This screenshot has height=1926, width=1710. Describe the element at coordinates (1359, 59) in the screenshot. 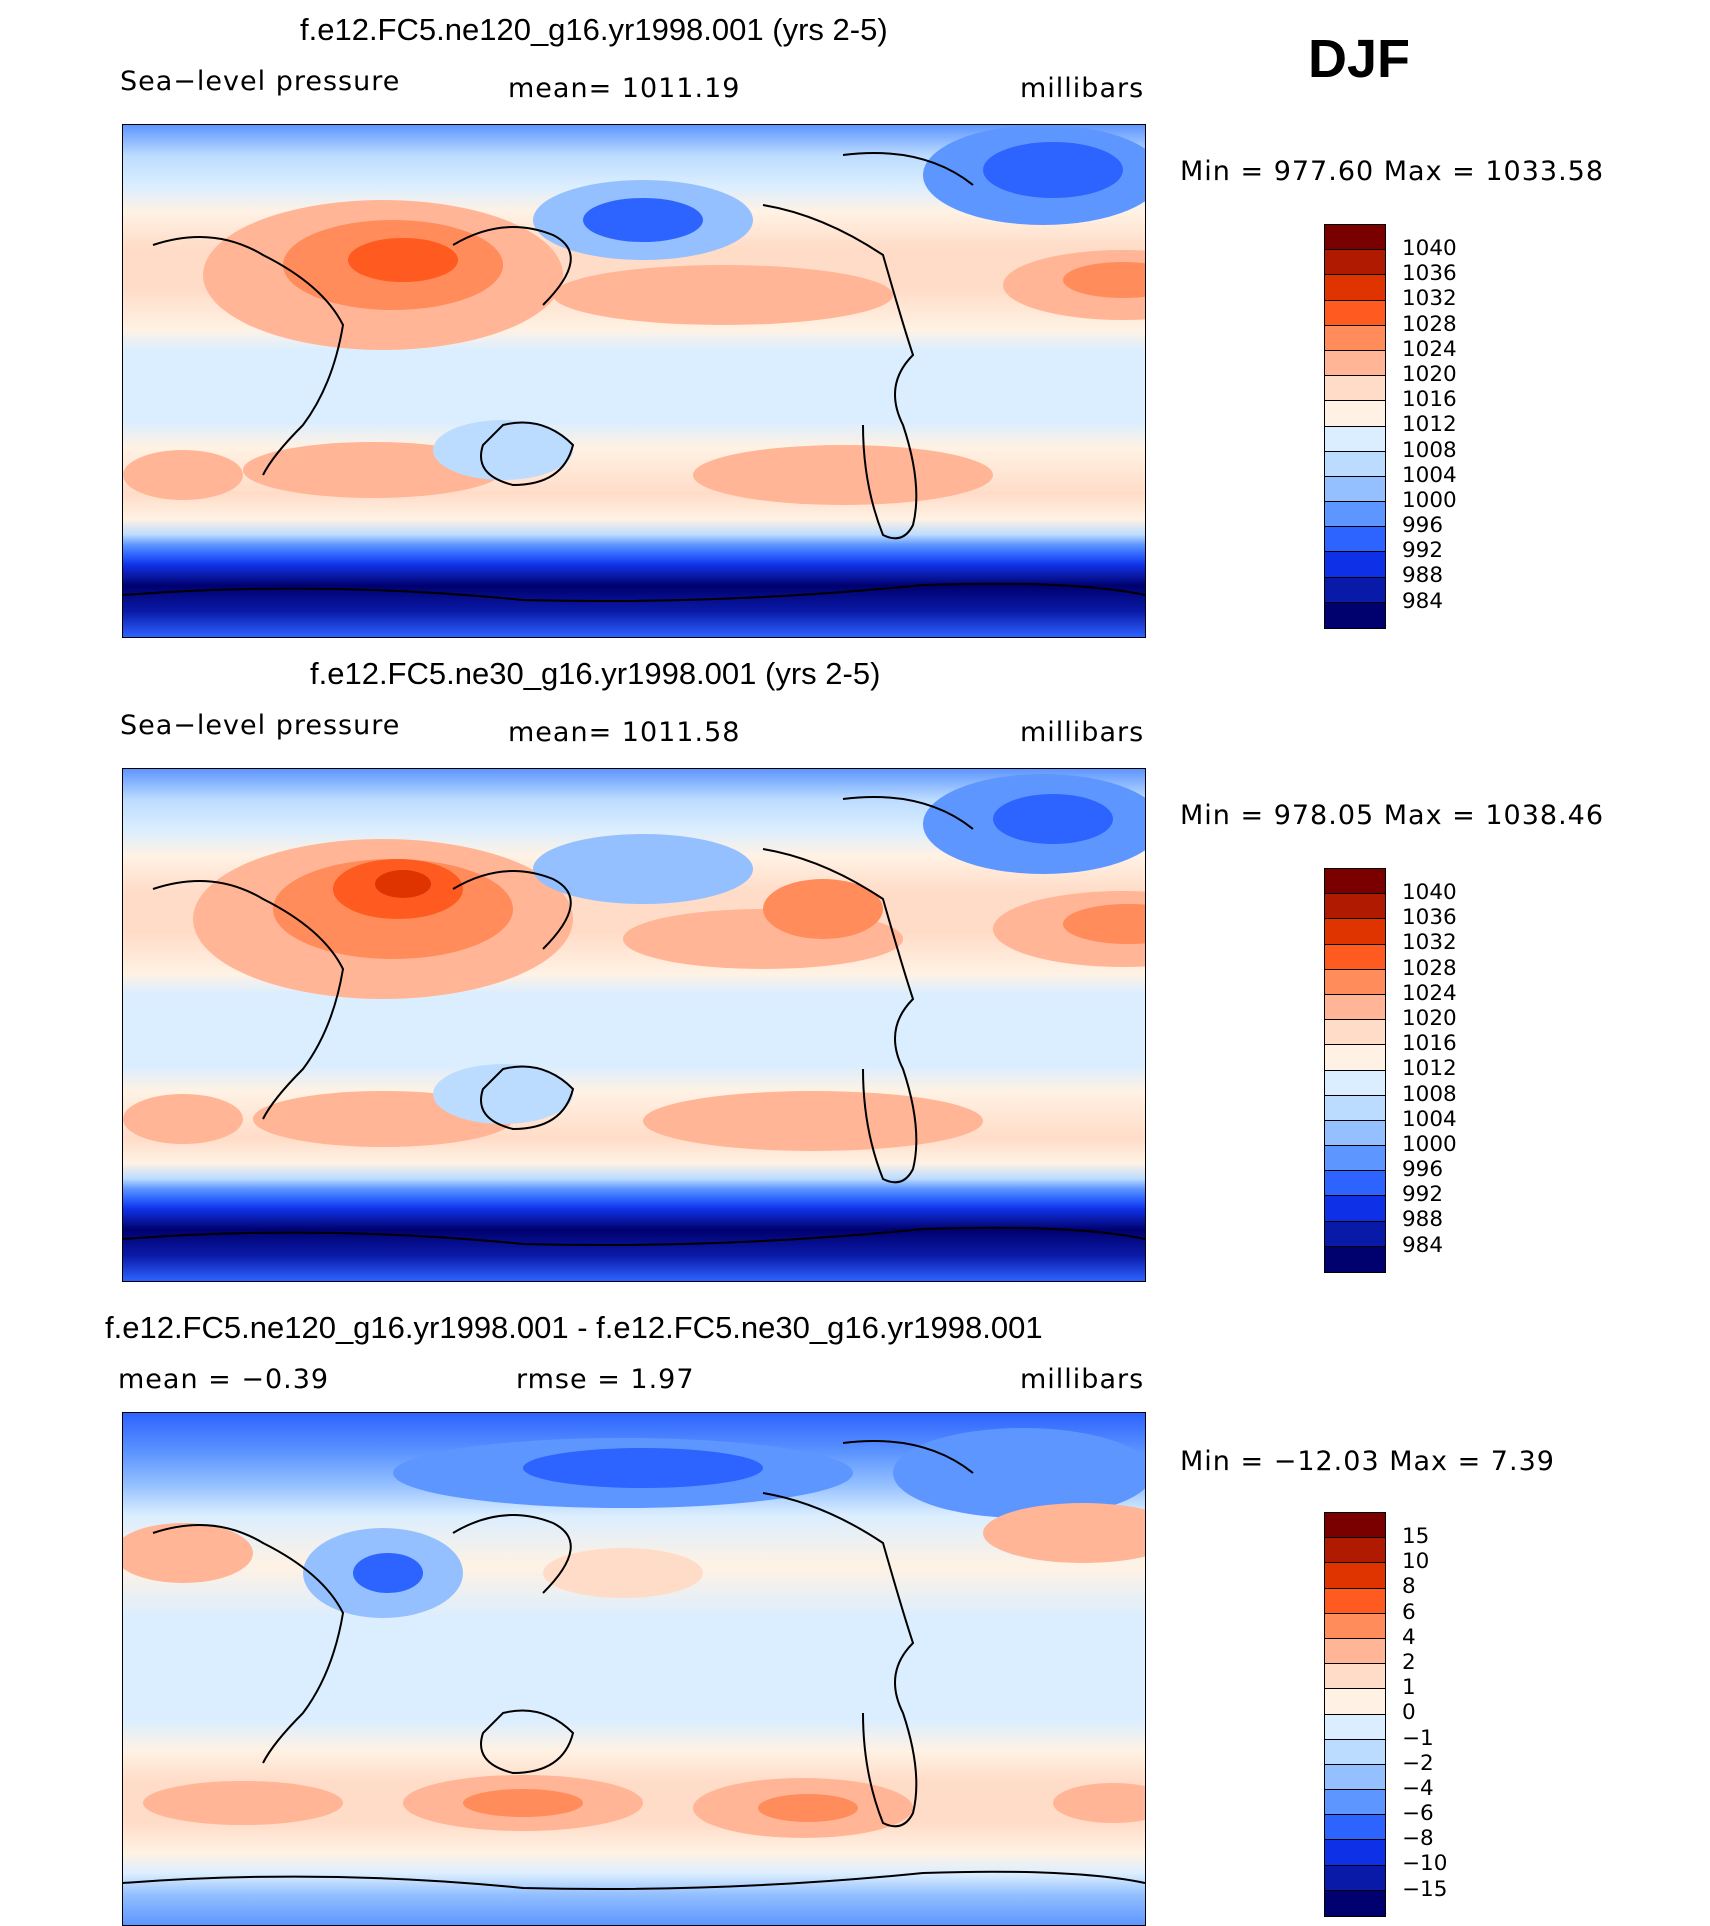

I see `season-label: DJF` at that location.